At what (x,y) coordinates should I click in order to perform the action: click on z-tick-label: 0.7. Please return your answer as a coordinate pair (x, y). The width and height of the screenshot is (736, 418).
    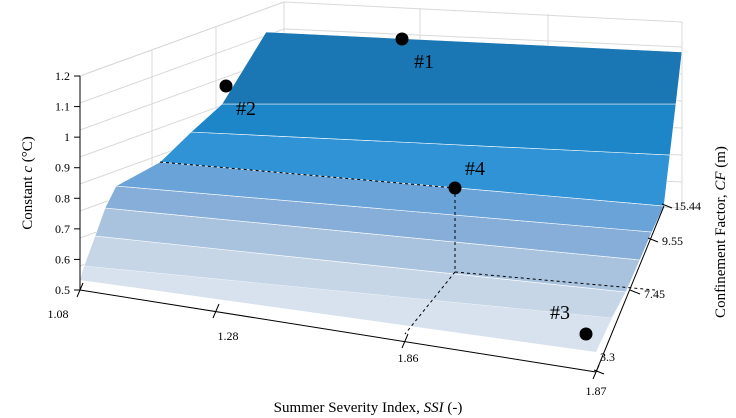
    Looking at the image, I should click on (62, 229).